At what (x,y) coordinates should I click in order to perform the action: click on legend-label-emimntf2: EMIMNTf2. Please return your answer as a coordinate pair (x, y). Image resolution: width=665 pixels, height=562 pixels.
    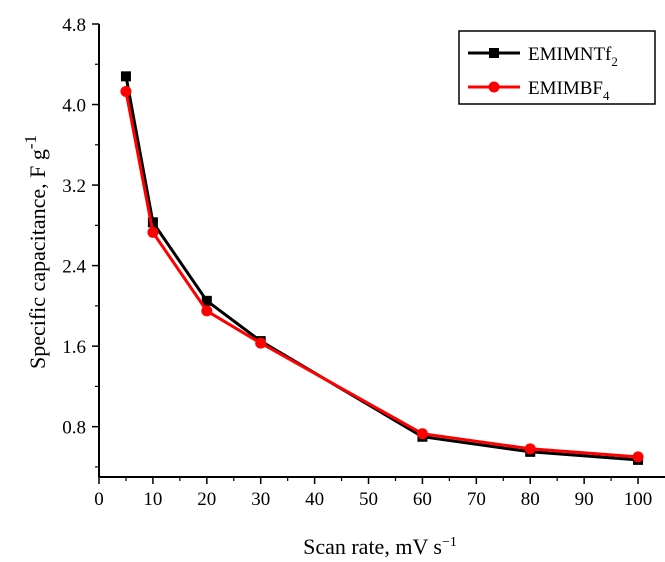
    Looking at the image, I should click on (573, 56).